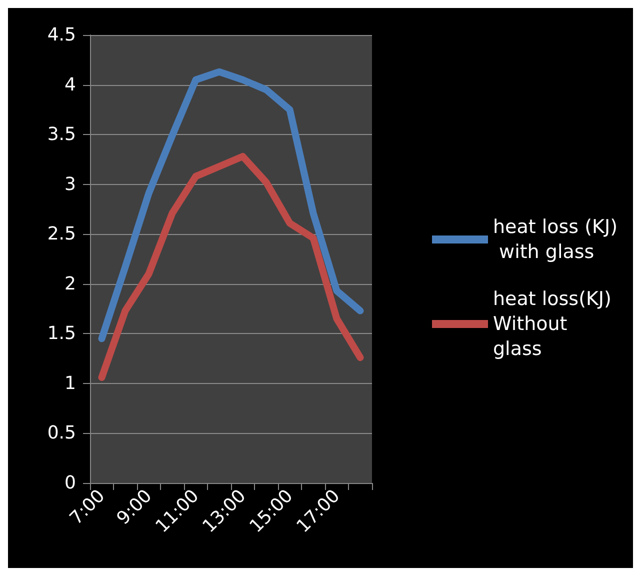 The image size is (643, 578). Describe the element at coordinates (61, 433) in the screenshot. I see `y-tick-label: 0.5` at that location.